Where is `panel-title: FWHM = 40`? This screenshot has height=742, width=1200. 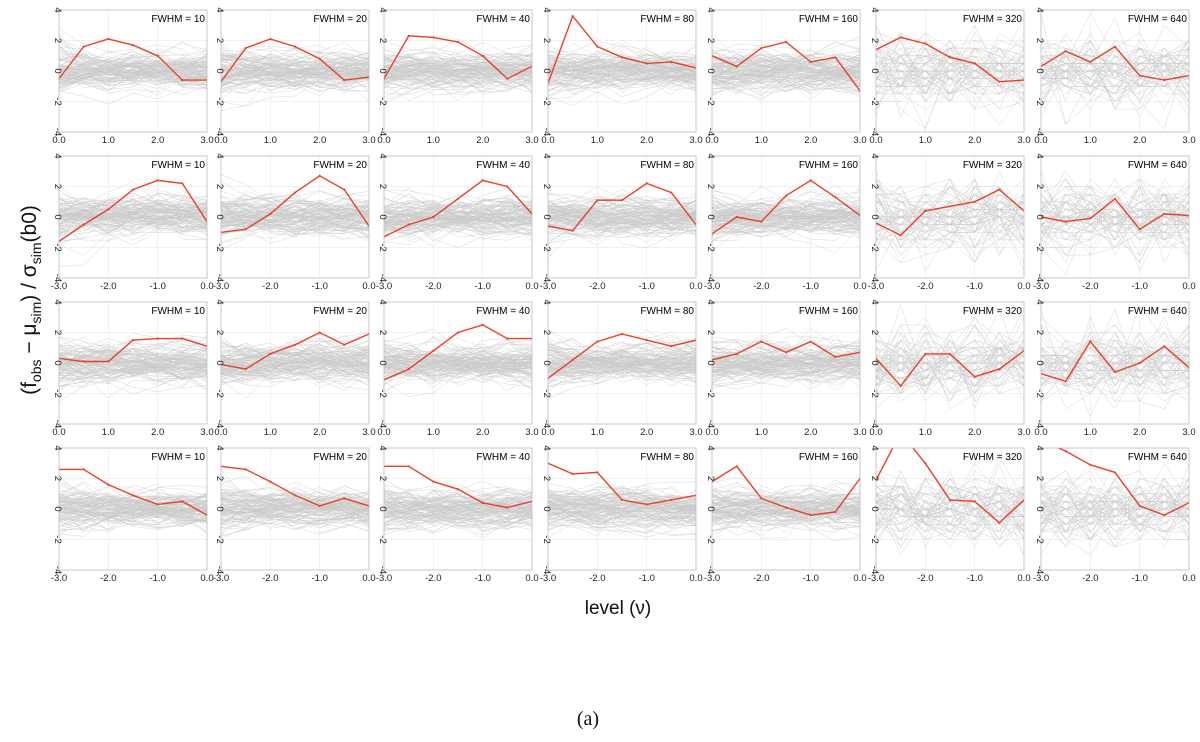
panel-title: FWHM = 40 is located at coordinates (503, 311).